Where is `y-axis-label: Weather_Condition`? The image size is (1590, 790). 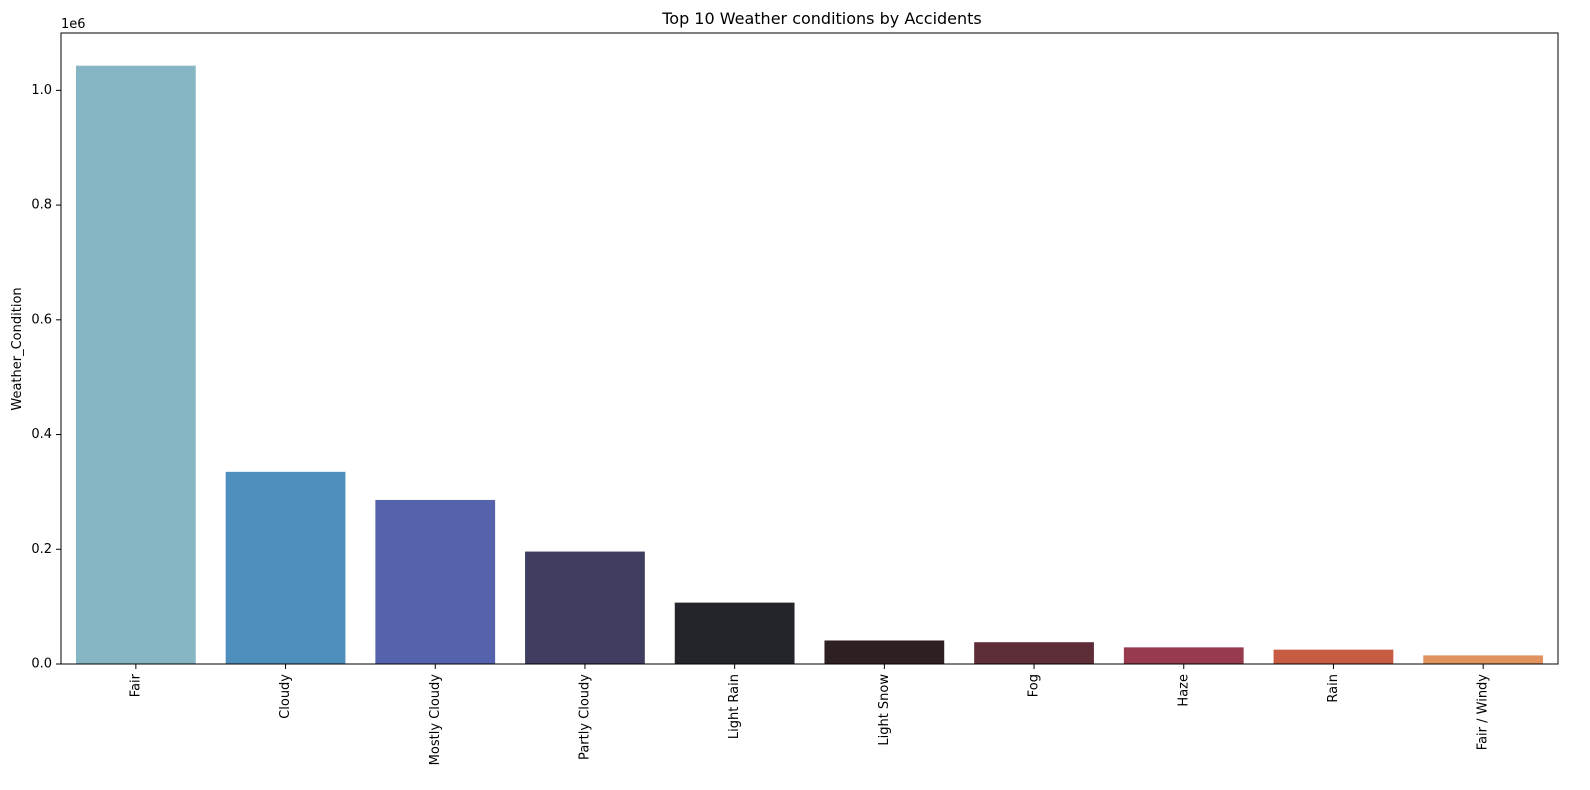
y-axis-label: Weather_Condition is located at coordinates (17, 348).